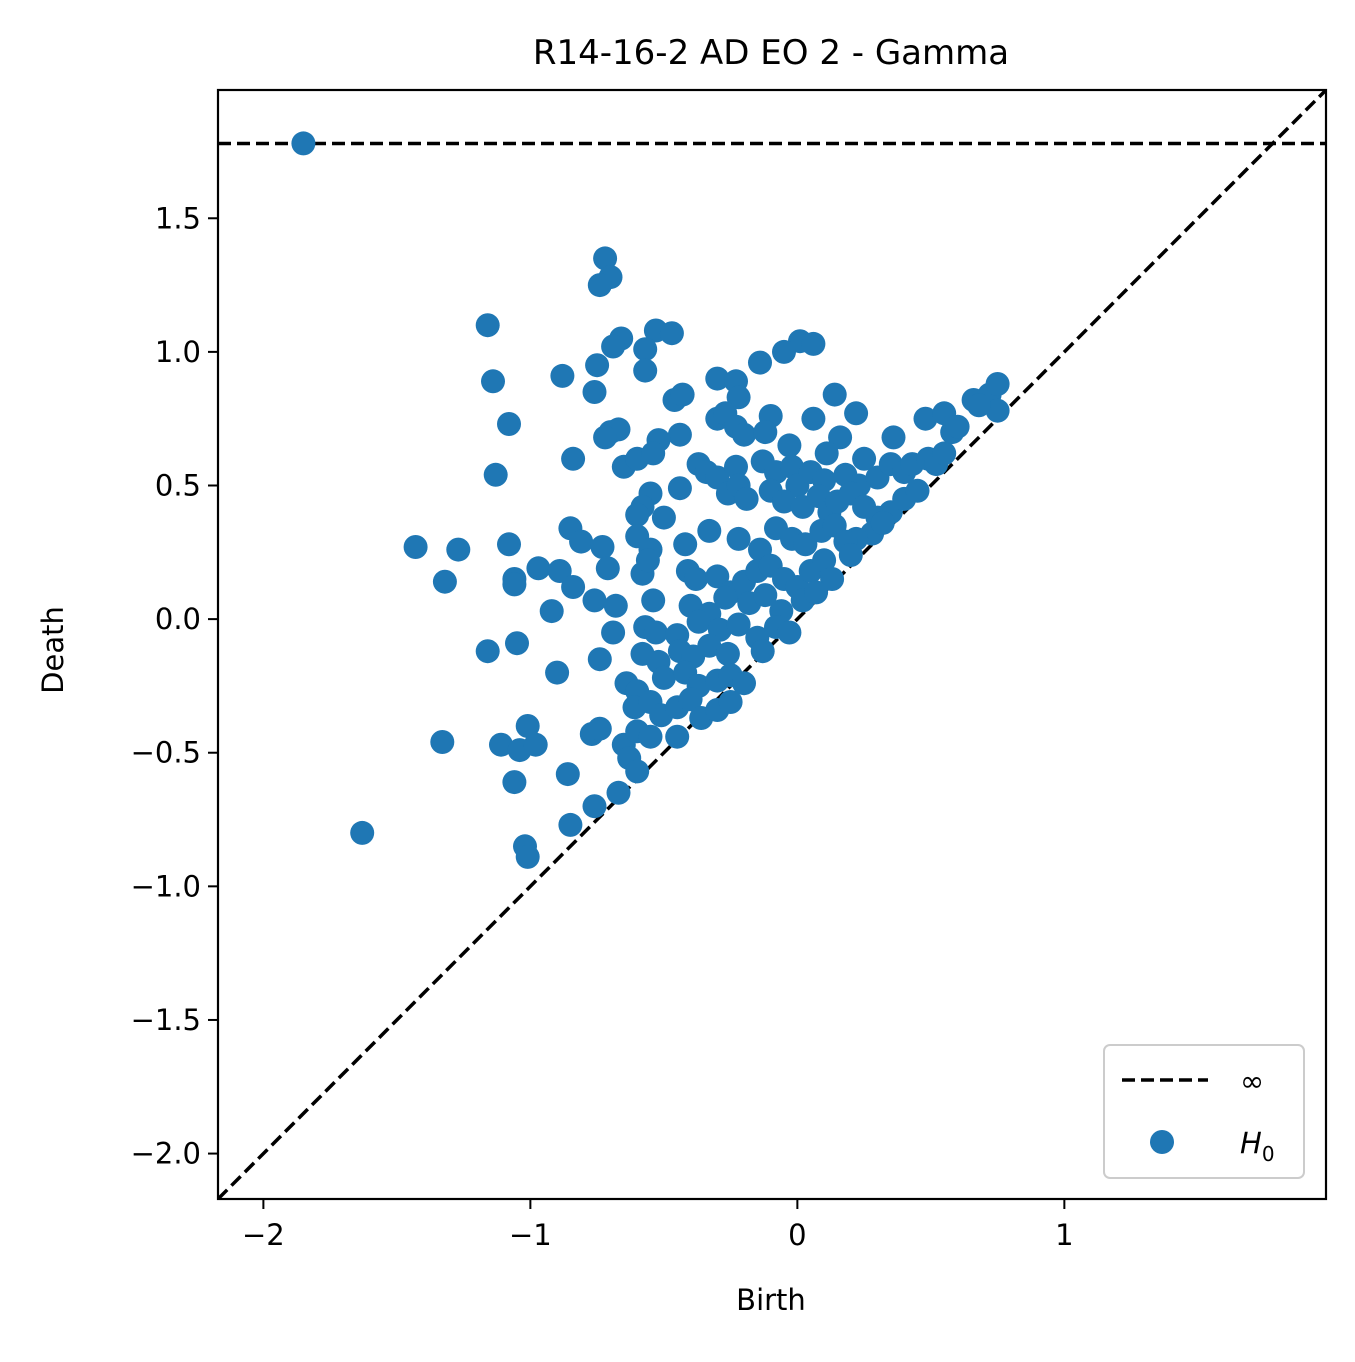  What do you see at coordinates (1252, 1081) in the screenshot?
I see `legend-infinity-label: ∞` at bounding box center [1252, 1081].